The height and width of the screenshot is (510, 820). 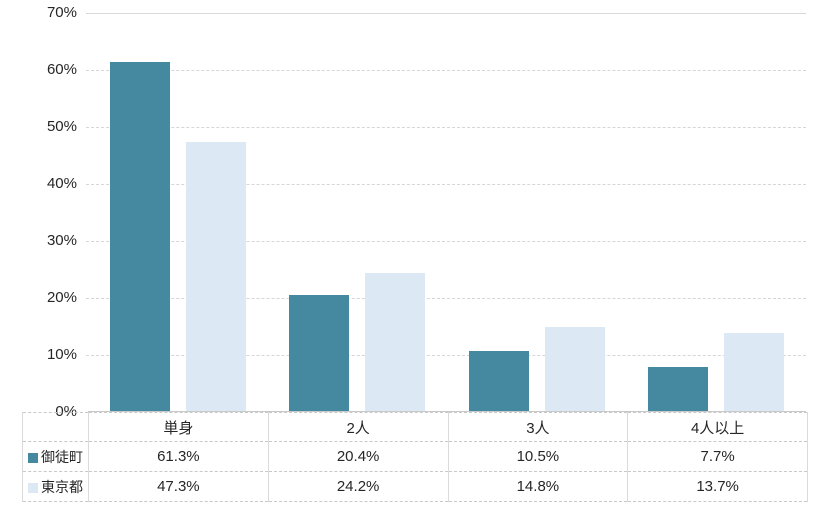 What do you see at coordinates (61, 240) in the screenshot?
I see `y-tick-label-30: 30%` at bounding box center [61, 240].